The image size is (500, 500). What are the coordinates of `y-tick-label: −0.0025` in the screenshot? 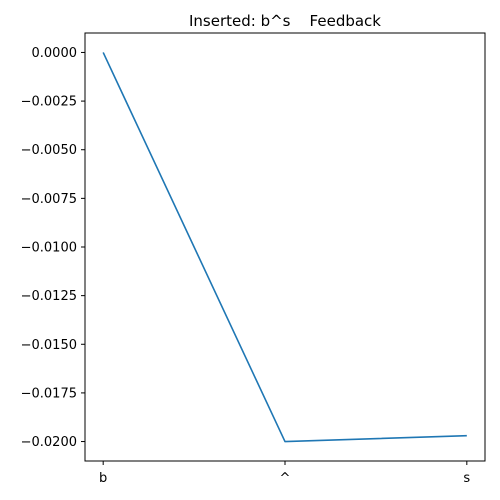 It's located at (49, 102).